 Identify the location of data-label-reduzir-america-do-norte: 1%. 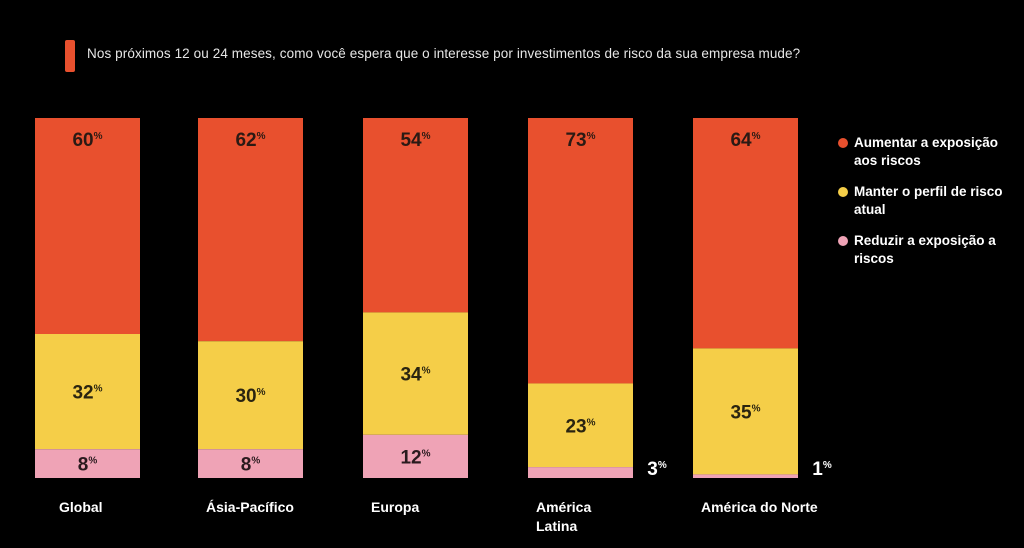
(822, 469).